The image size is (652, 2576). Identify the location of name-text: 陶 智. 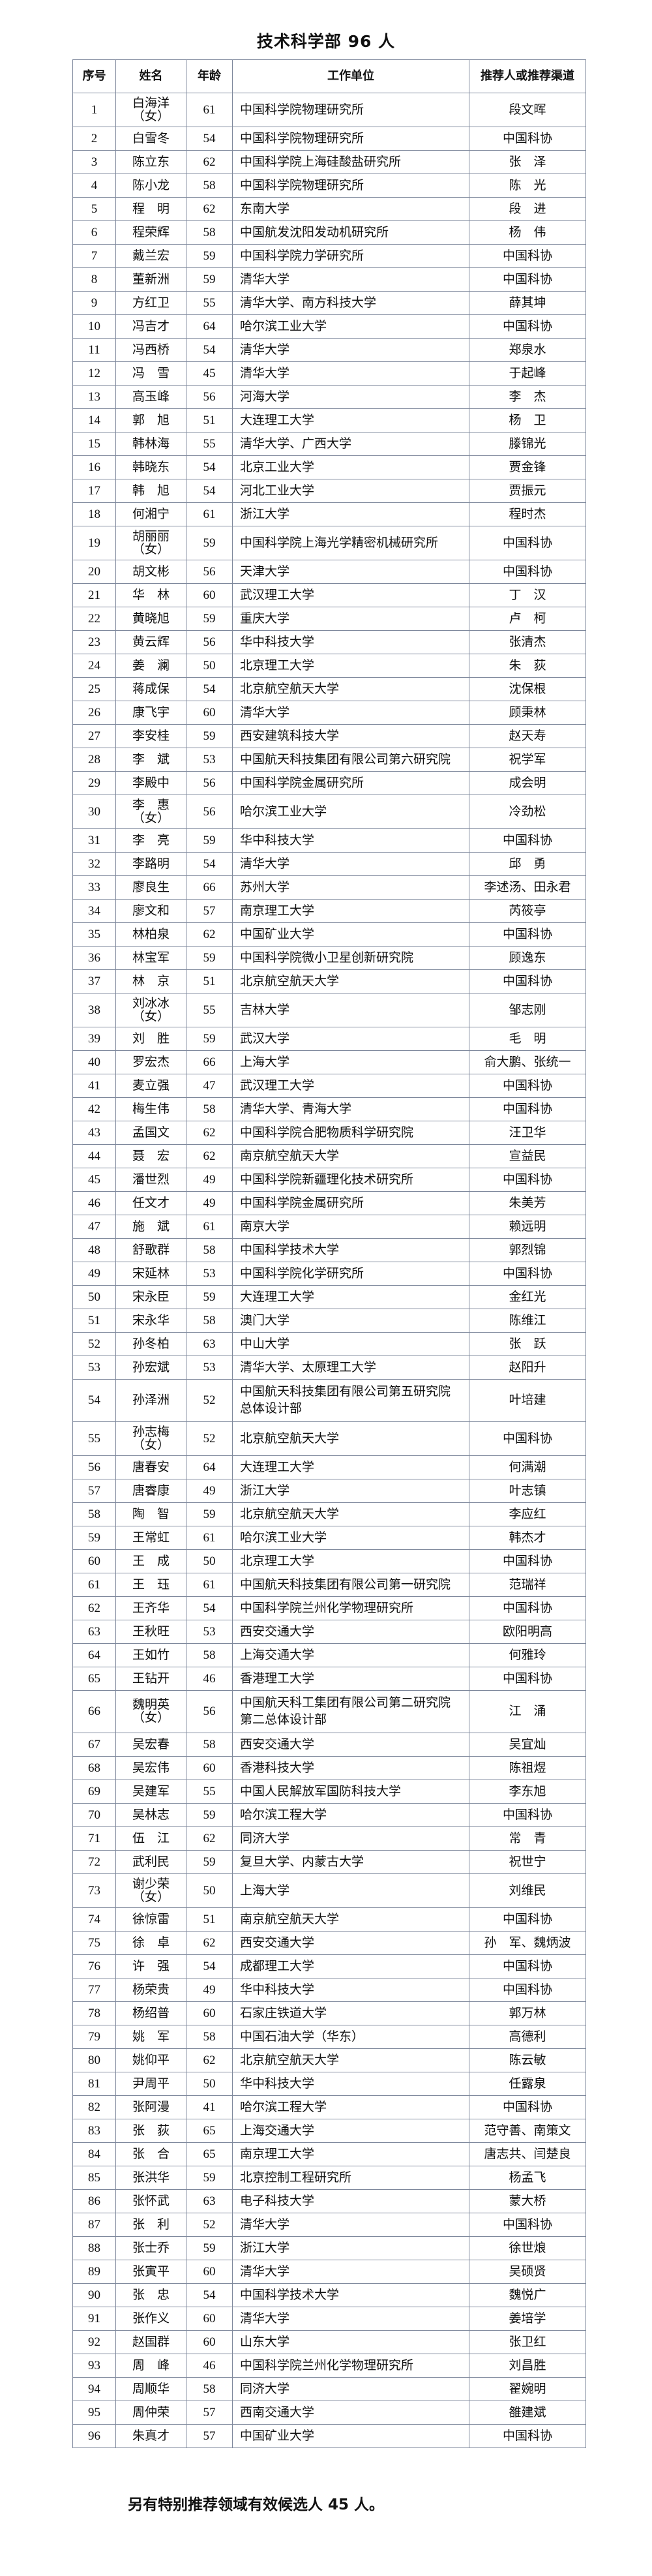
(151, 1514).